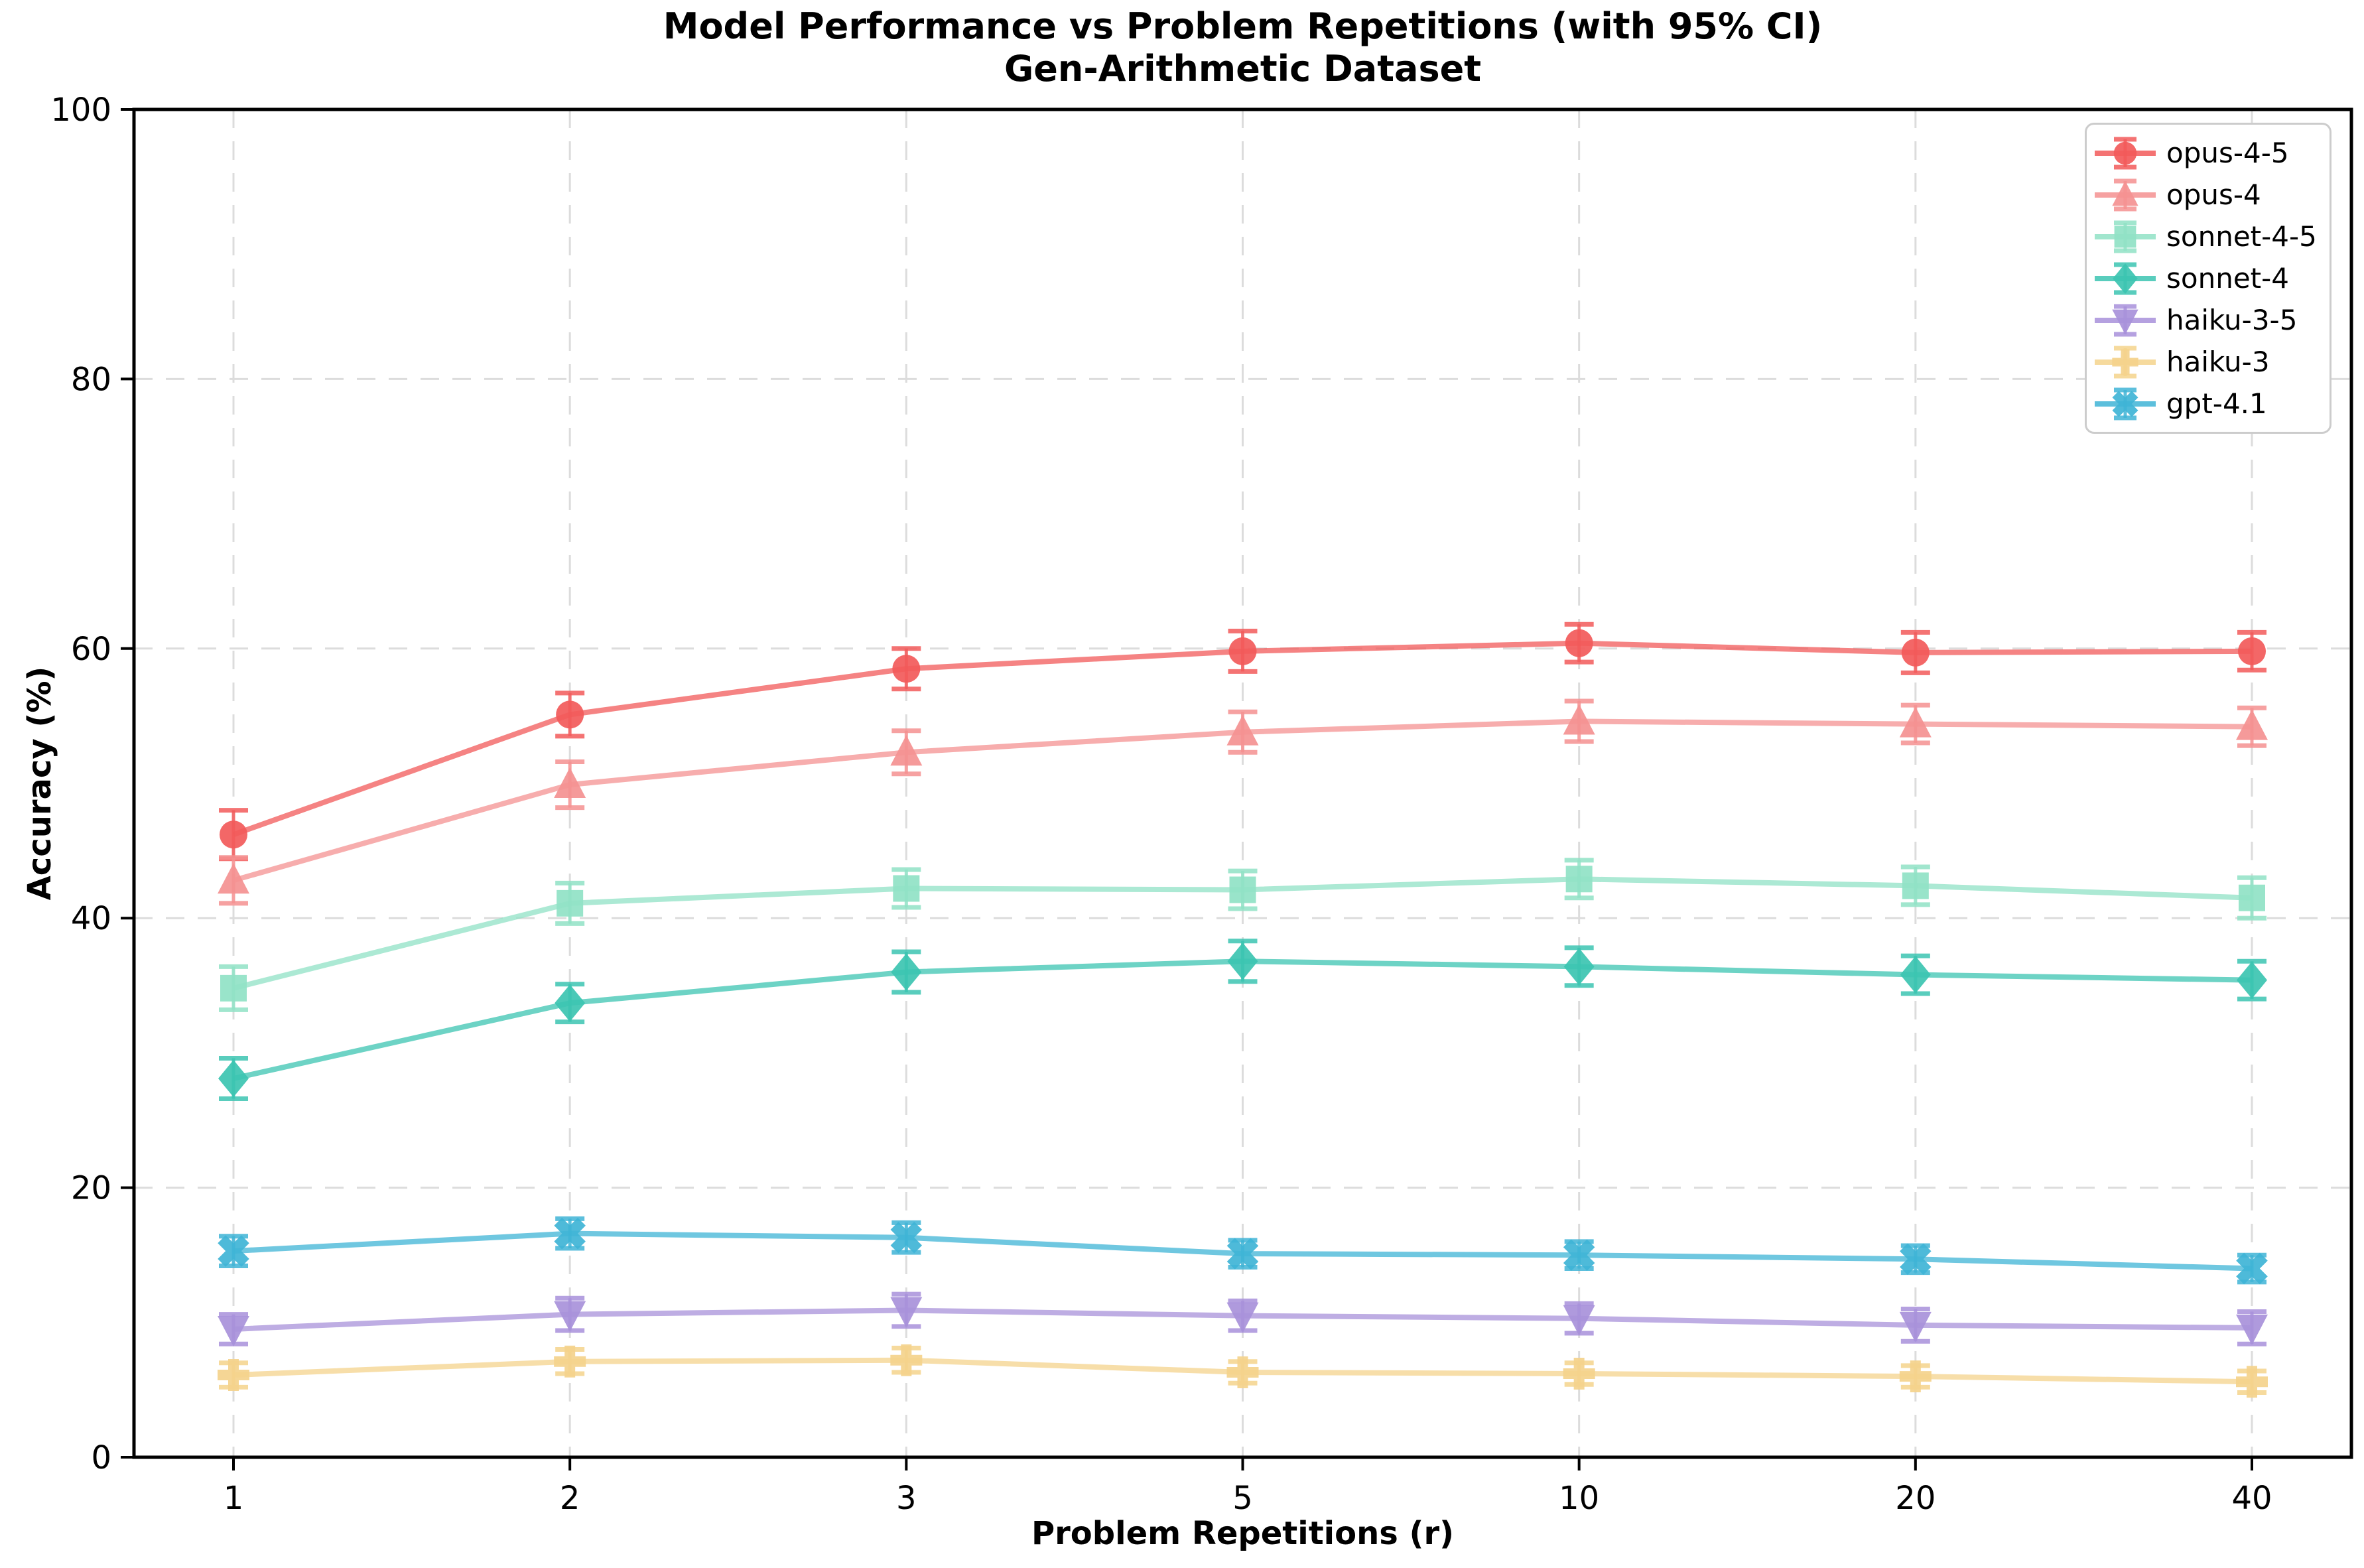  I want to click on legend-item-haiku-3: haiku-3, so click(2208, 362).